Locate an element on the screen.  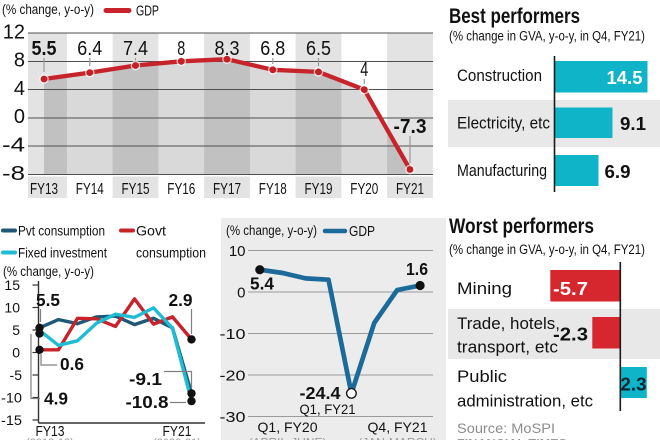
svg-text: FY14 is located at coordinates (90, 189).